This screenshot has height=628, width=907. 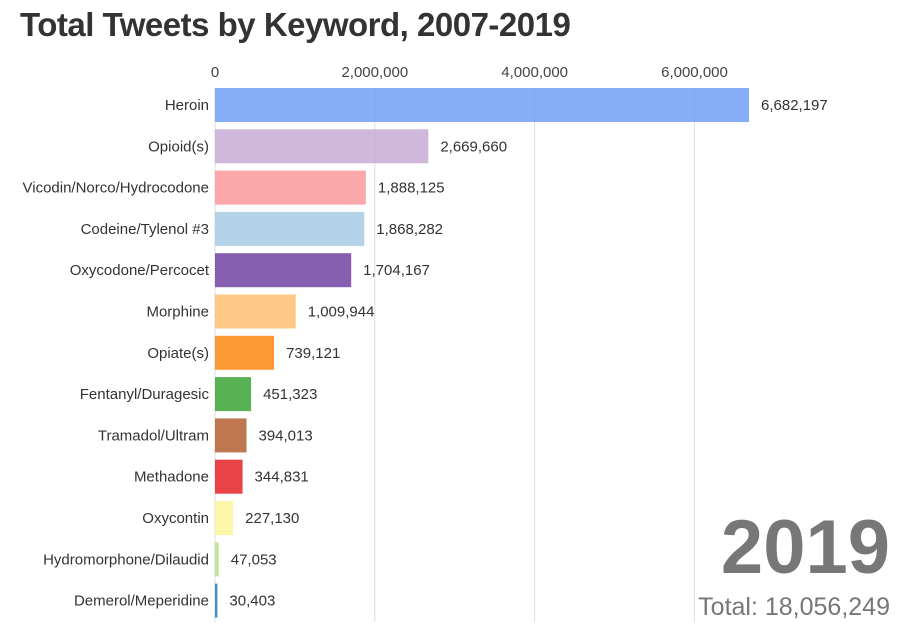 I want to click on value-label: 2,669,660, so click(x=473, y=146).